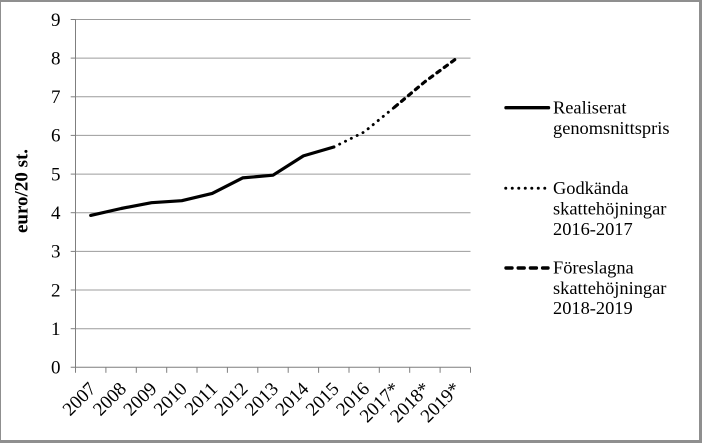 The height and width of the screenshot is (443, 702). I want to click on svg-text: 9, so click(56, 20).